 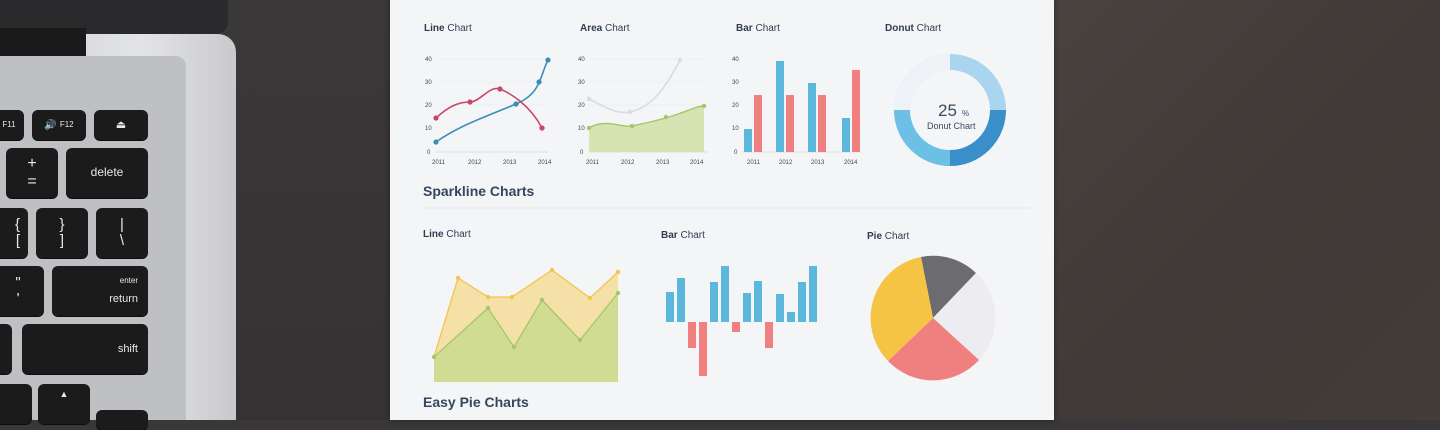 I want to click on key-label: ', so click(x=18, y=298).